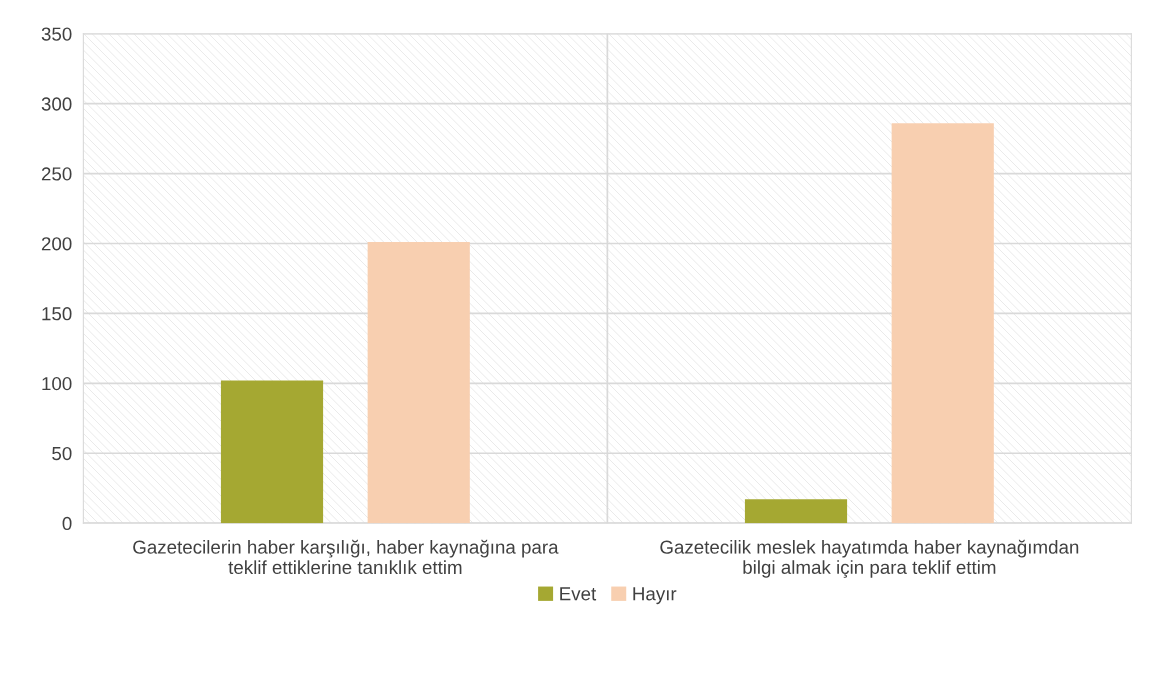 Image resolution: width=1158 pixels, height=675 pixels. Describe the element at coordinates (62, 453) in the screenshot. I see `y-tick-label: 50` at that location.